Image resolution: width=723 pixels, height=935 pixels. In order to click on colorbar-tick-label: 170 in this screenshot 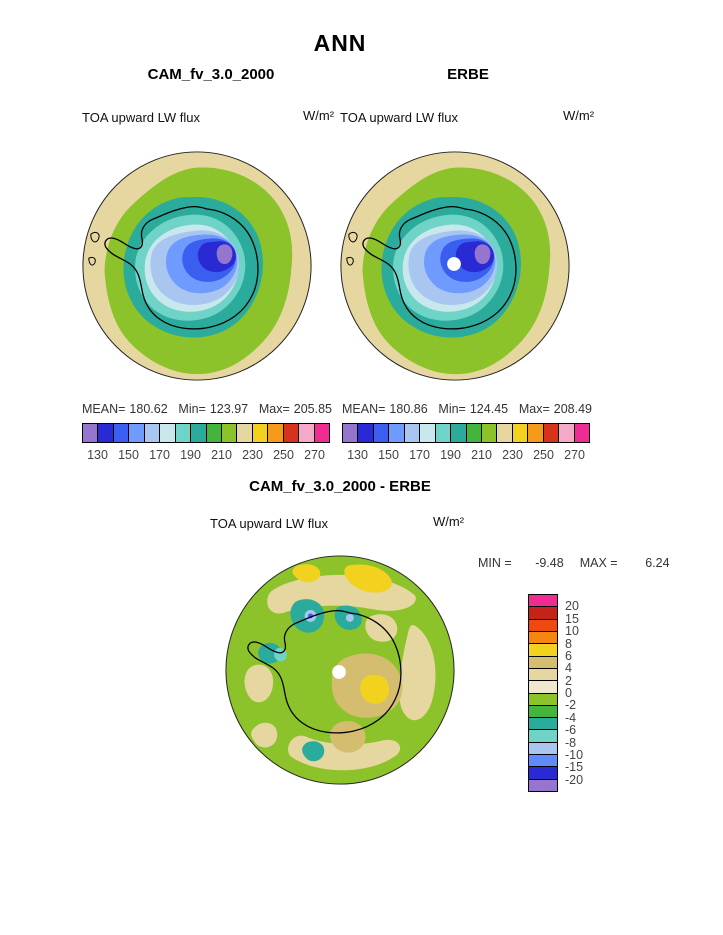, I will do `click(159, 455)`.